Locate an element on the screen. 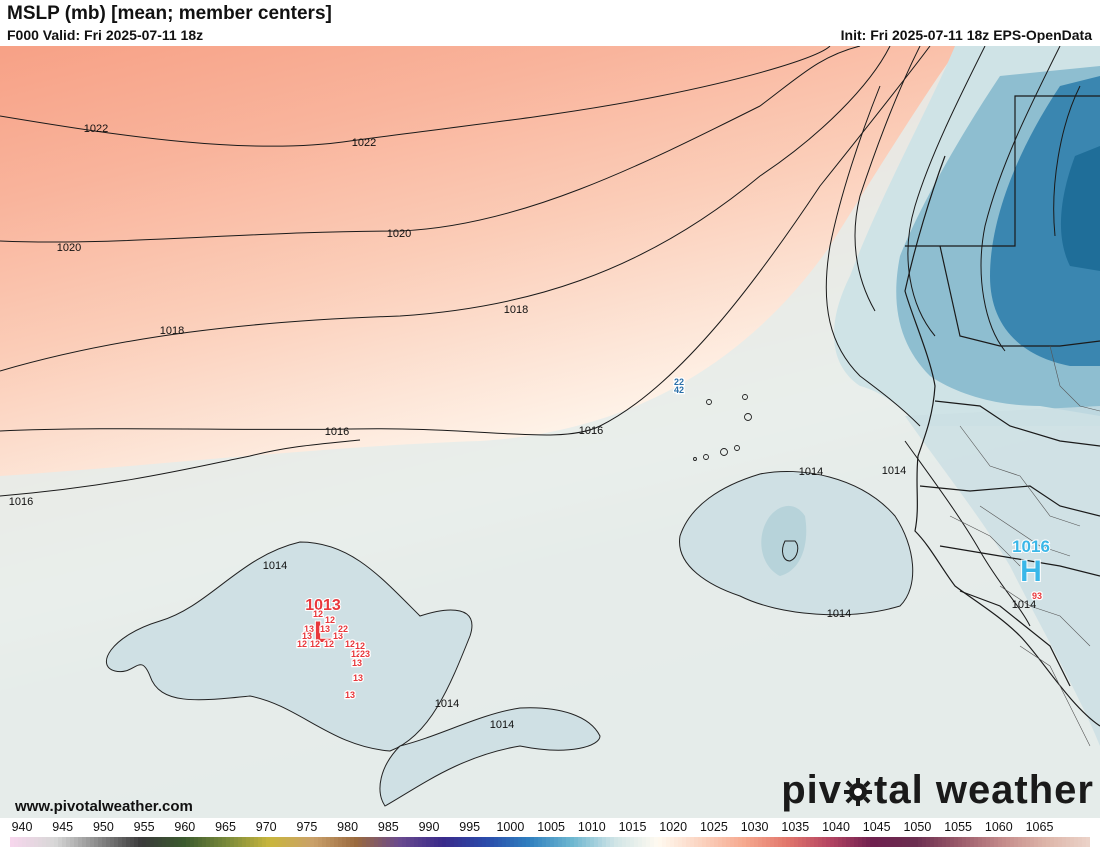  init-time: Init: Fri 2025-07-11 18z EPS-OpenData is located at coordinates (966, 35).